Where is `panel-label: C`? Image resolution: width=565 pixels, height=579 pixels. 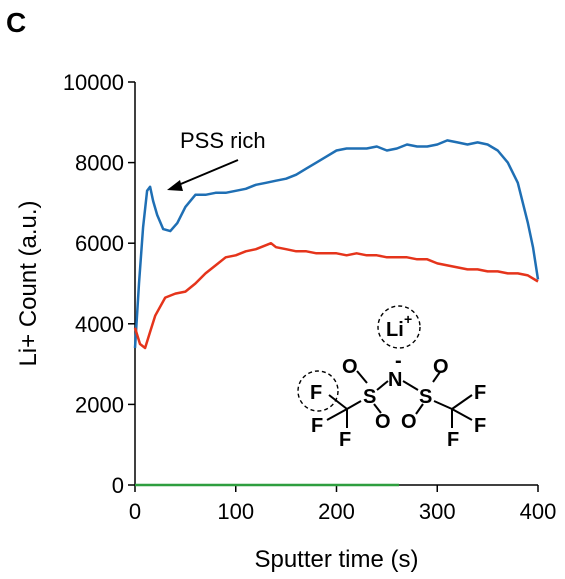
panel-label: C is located at coordinates (16, 22).